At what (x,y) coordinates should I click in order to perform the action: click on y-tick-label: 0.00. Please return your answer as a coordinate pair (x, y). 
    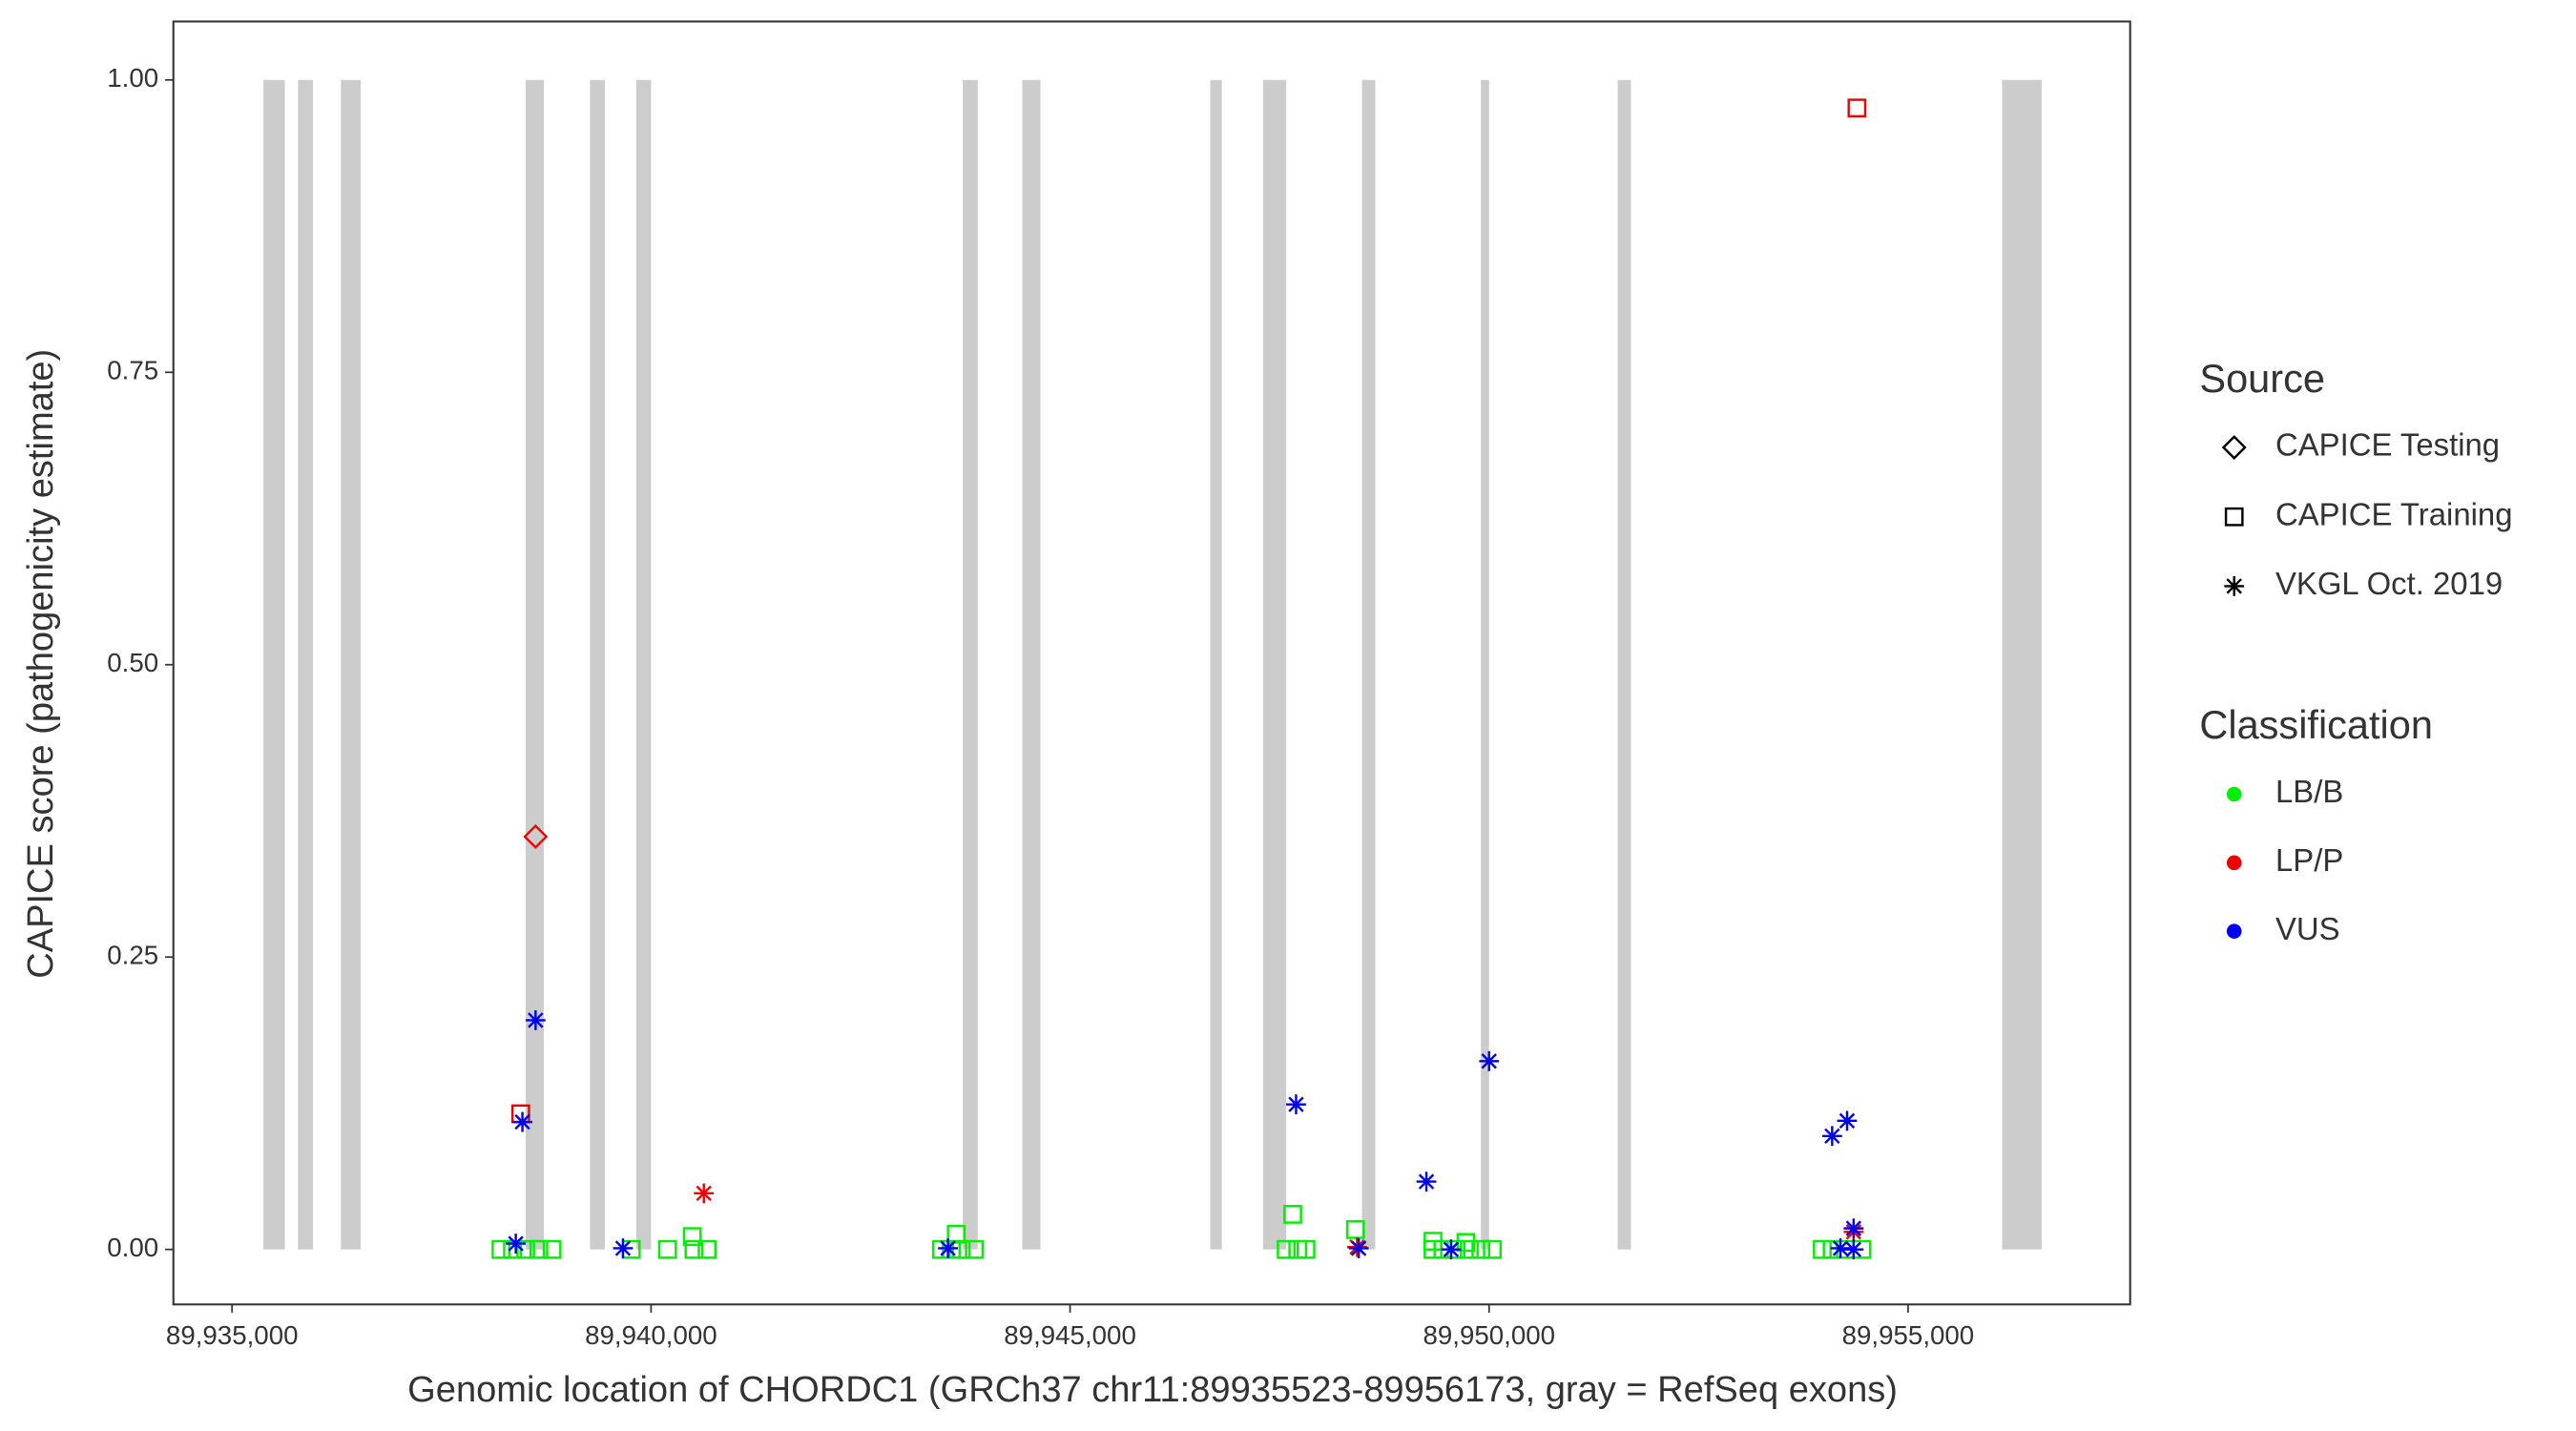
    Looking at the image, I should click on (132, 1247).